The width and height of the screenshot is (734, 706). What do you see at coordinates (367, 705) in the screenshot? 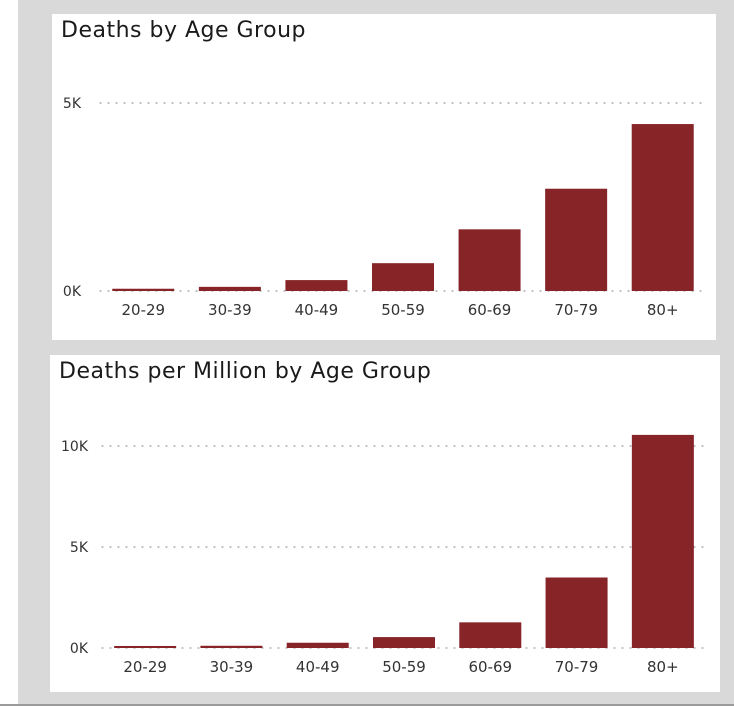
I see `bottom-divider` at bounding box center [367, 705].